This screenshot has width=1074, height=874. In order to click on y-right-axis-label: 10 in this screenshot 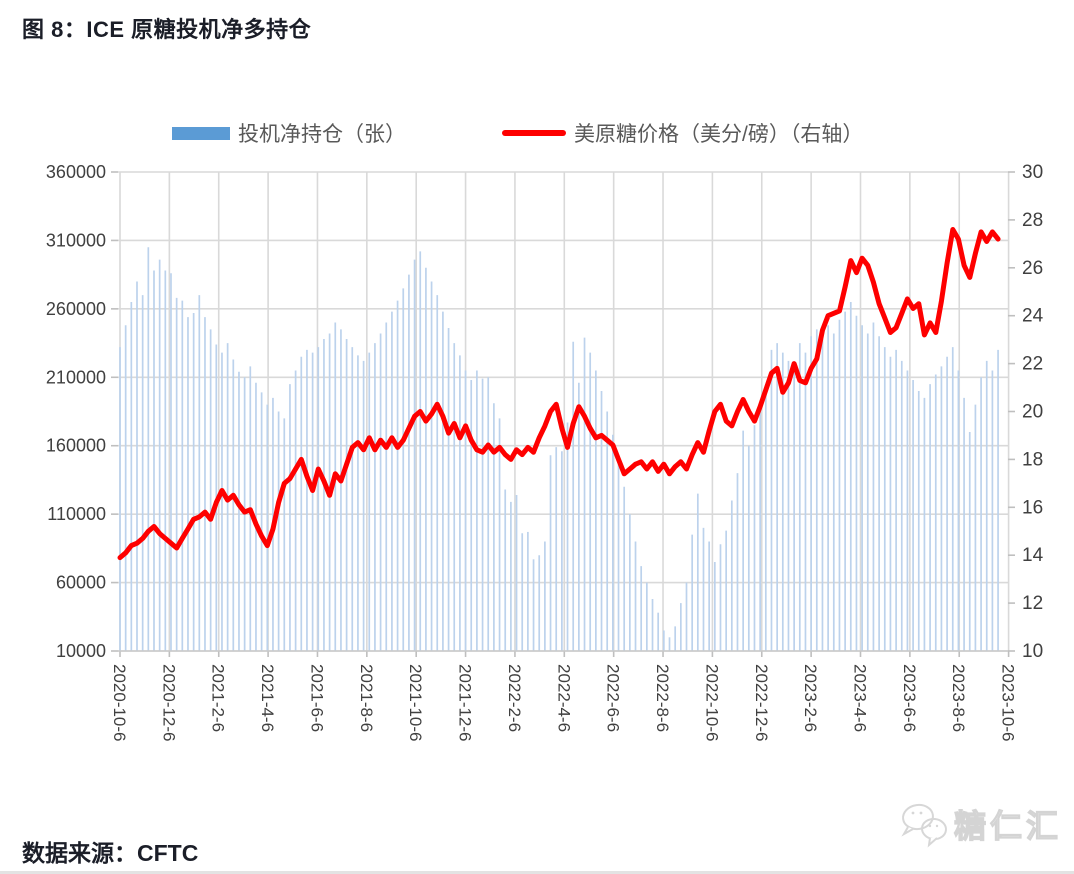, I will do `click(1032, 651)`.